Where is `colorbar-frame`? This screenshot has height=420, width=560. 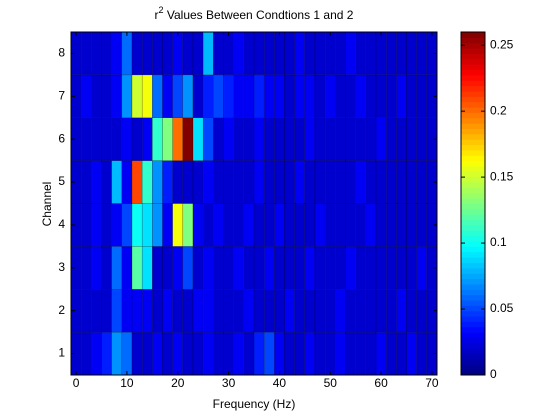 colorbar-frame is located at coordinates (473, 203).